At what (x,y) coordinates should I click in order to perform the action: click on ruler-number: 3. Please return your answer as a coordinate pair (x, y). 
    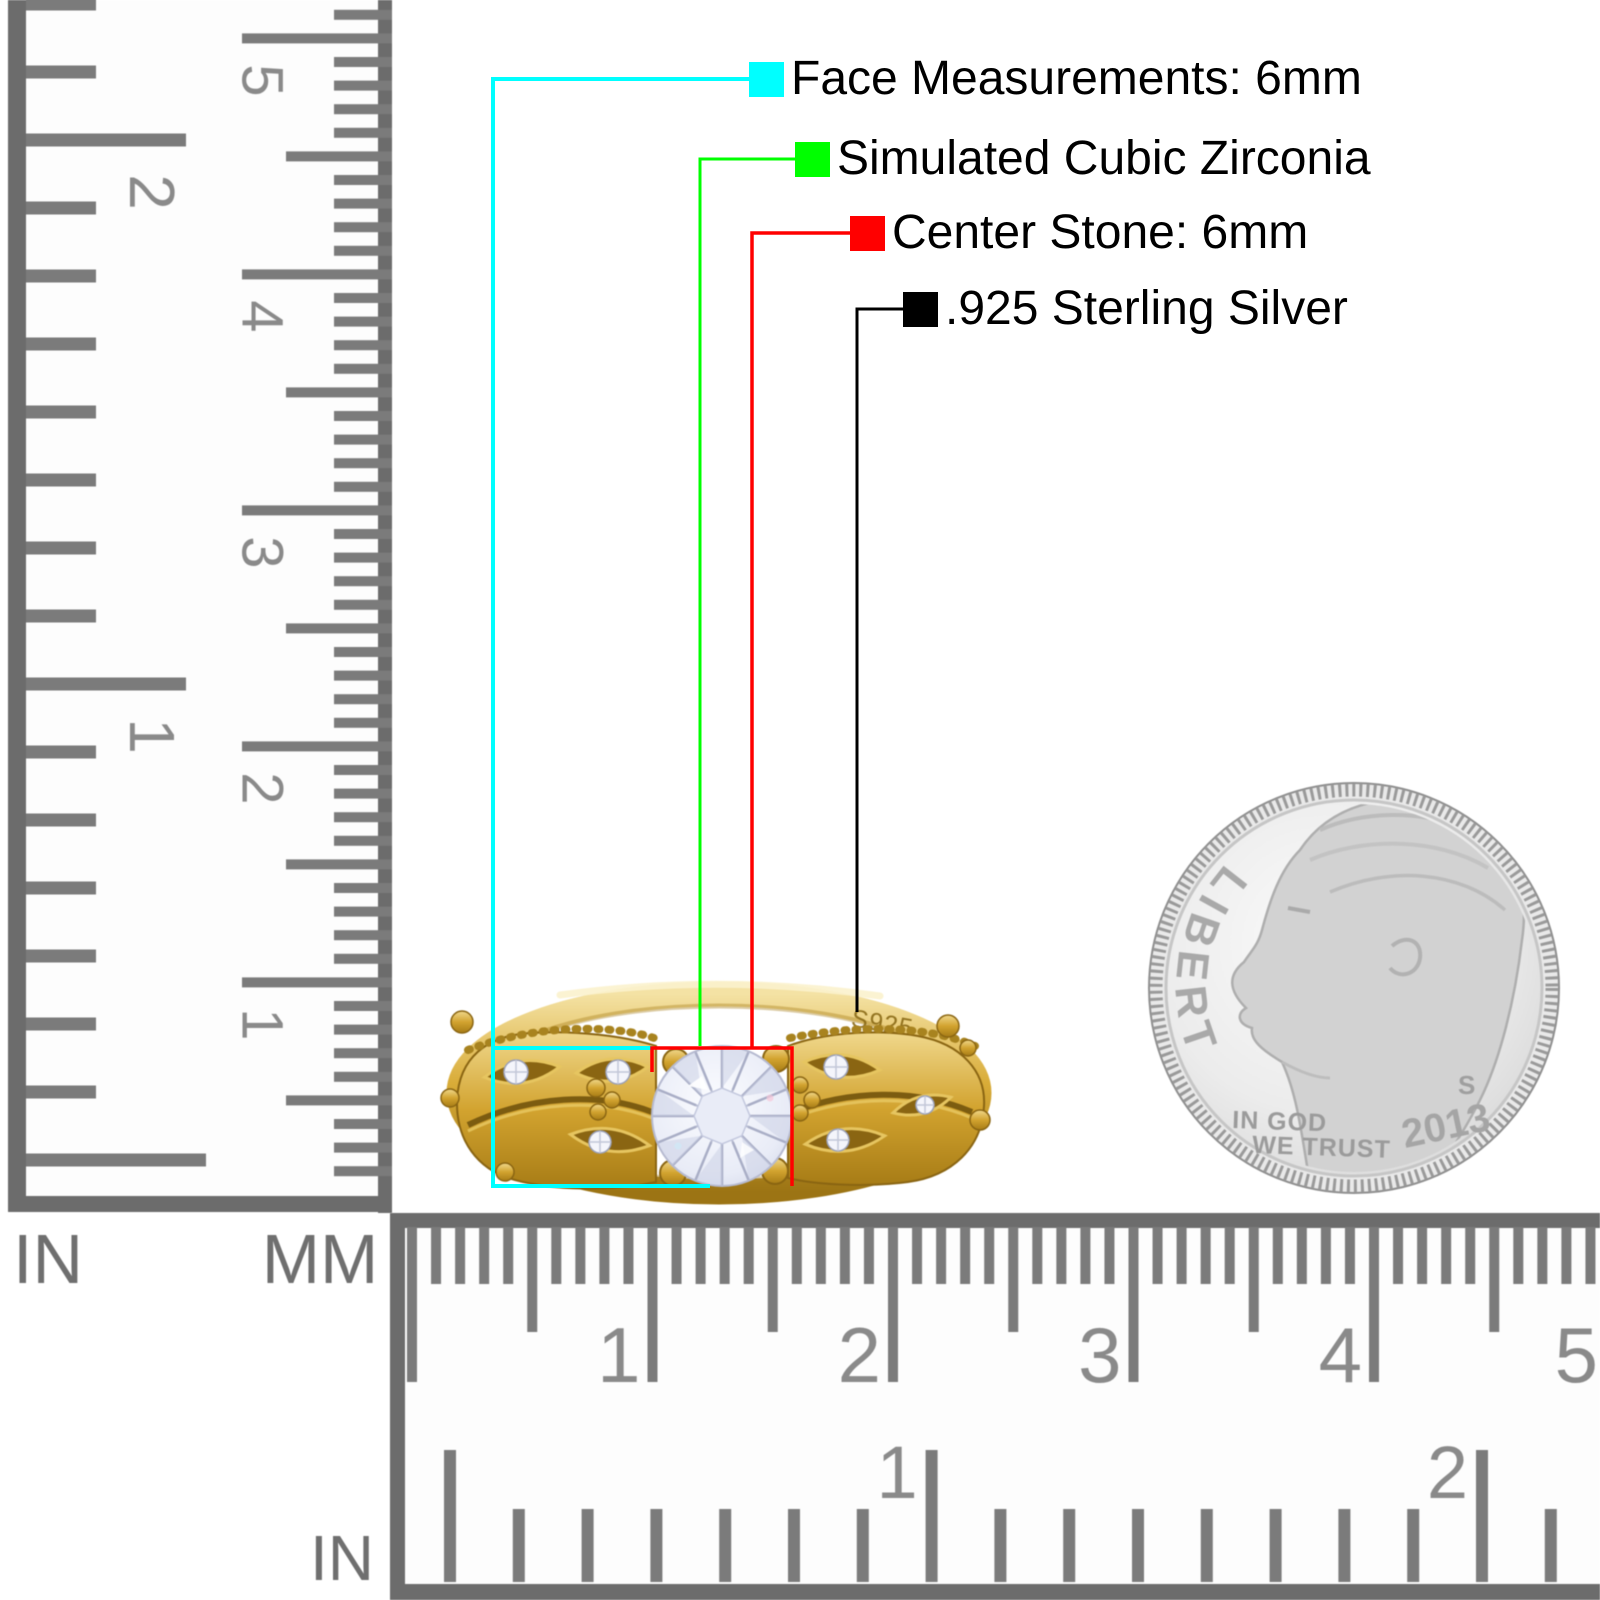
    Looking at the image, I should click on (262, 552).